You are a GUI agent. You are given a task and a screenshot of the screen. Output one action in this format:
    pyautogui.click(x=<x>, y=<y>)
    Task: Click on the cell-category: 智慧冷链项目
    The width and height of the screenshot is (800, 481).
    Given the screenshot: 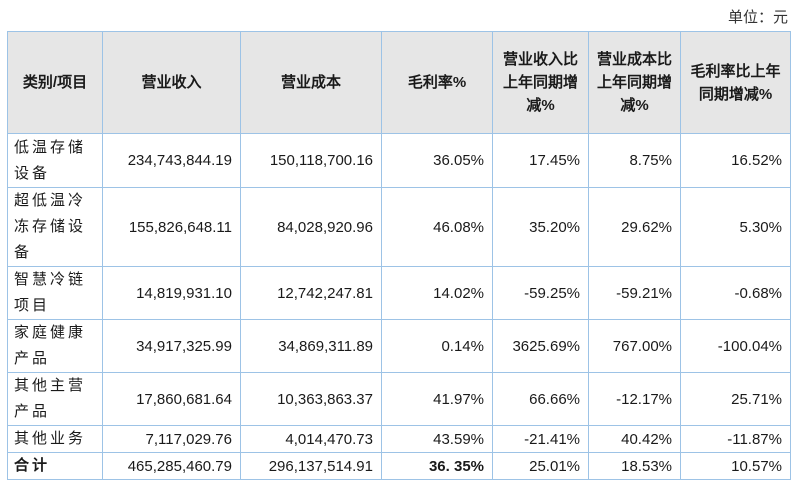 What is the action you would take?
    pyautogui.click(x=55, y=293)
    